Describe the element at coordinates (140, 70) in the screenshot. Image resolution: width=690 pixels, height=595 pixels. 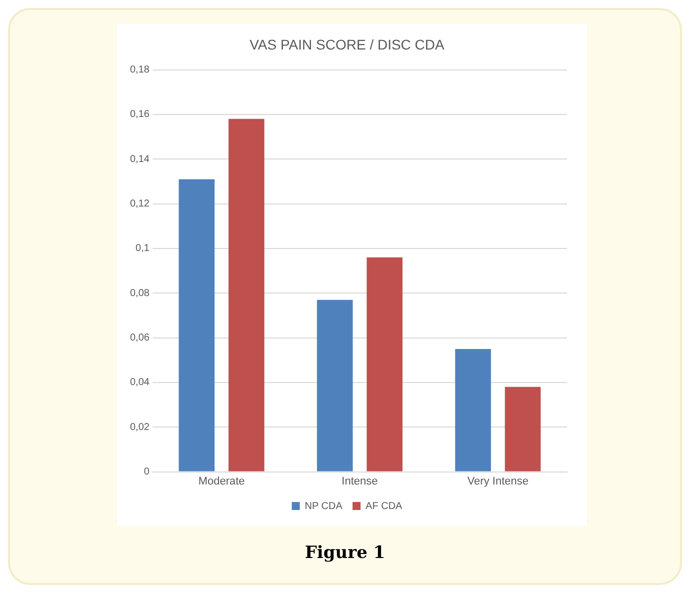
I see `y-tick-label: 0,18` at that location.